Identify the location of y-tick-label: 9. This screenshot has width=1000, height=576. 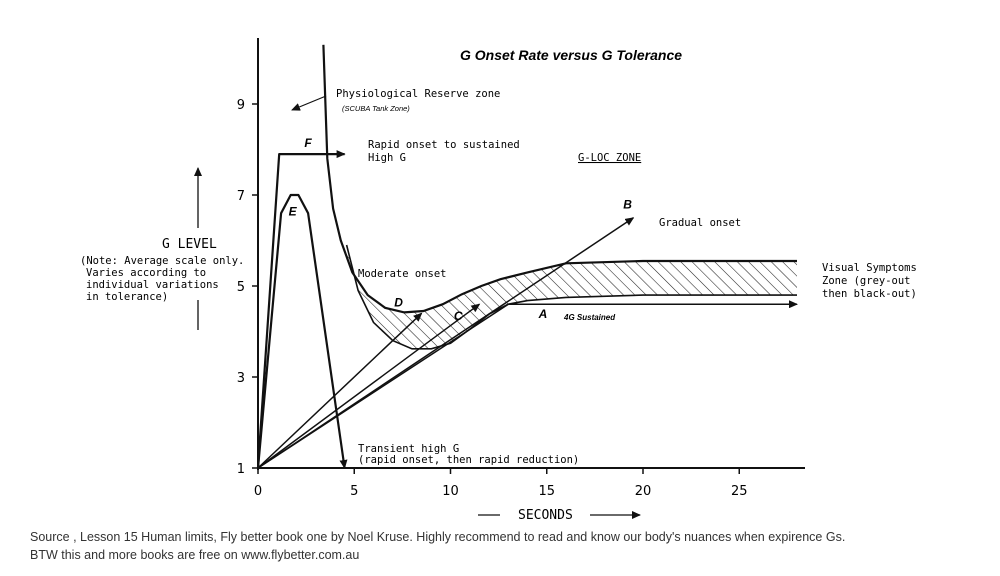
(241, 105).